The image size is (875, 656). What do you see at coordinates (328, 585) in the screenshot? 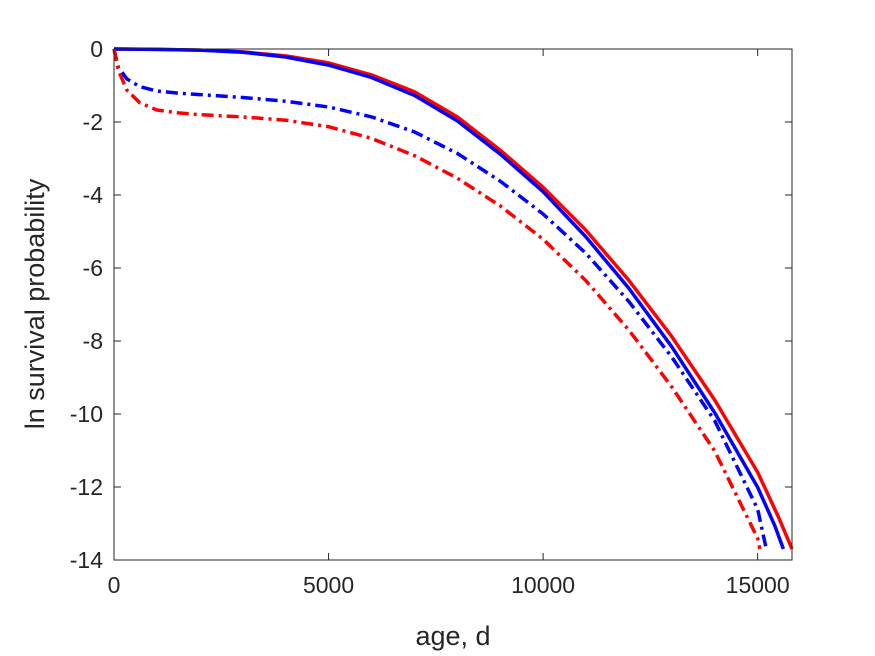
I see `x-tick-label: 5000` at bounding box center [328, 585].